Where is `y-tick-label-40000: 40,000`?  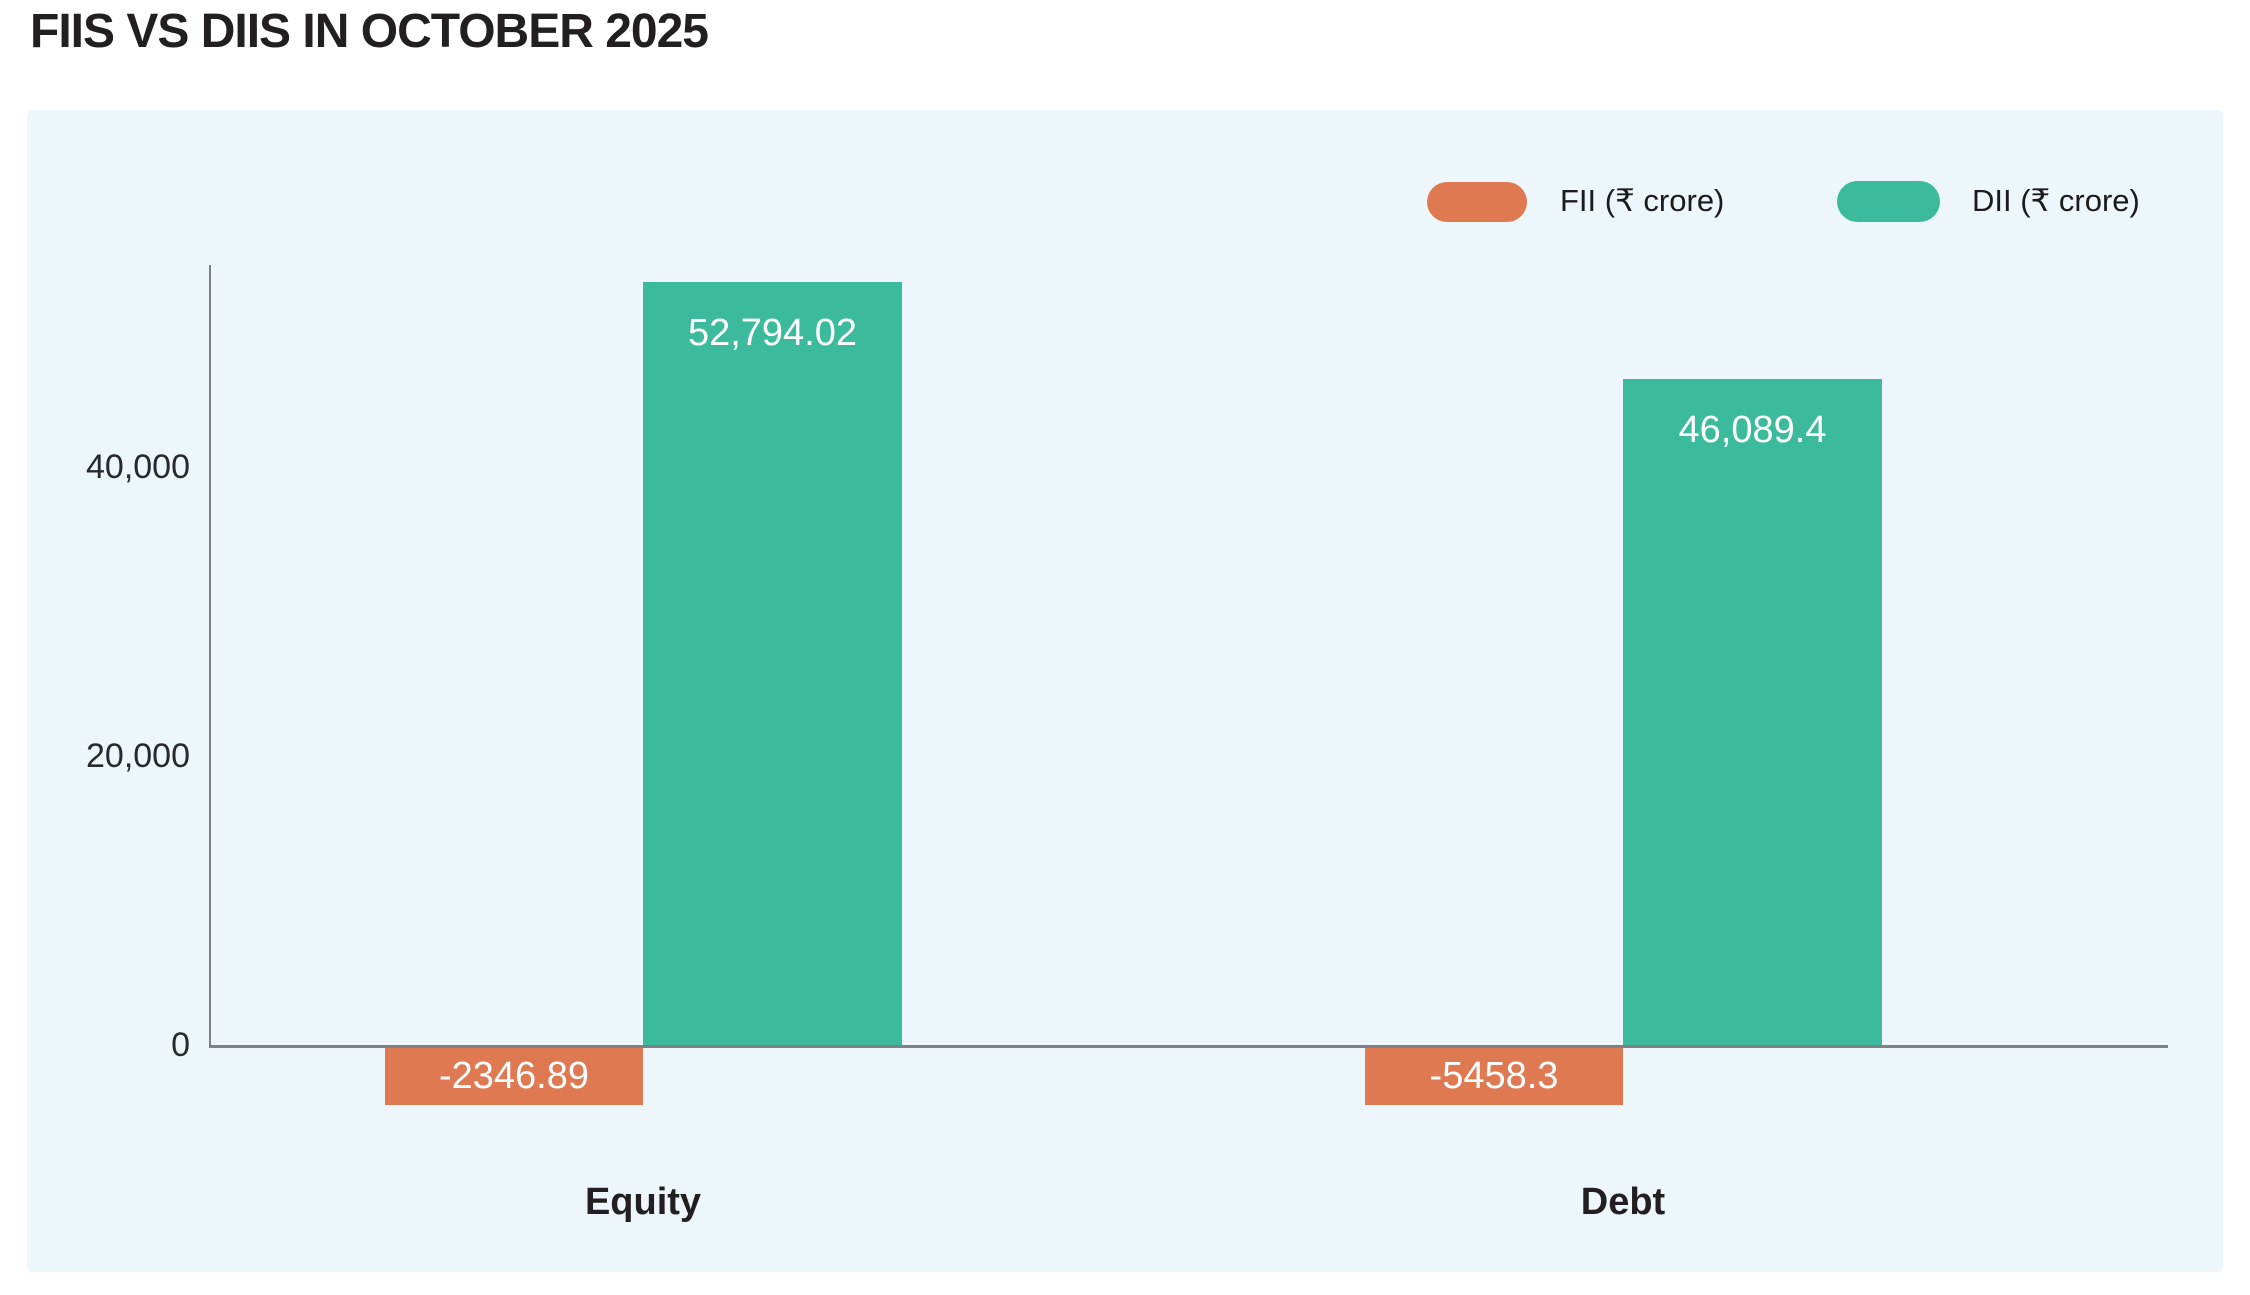 y-tick-label-40000: 40,000 is located at coordinates (138, 467).